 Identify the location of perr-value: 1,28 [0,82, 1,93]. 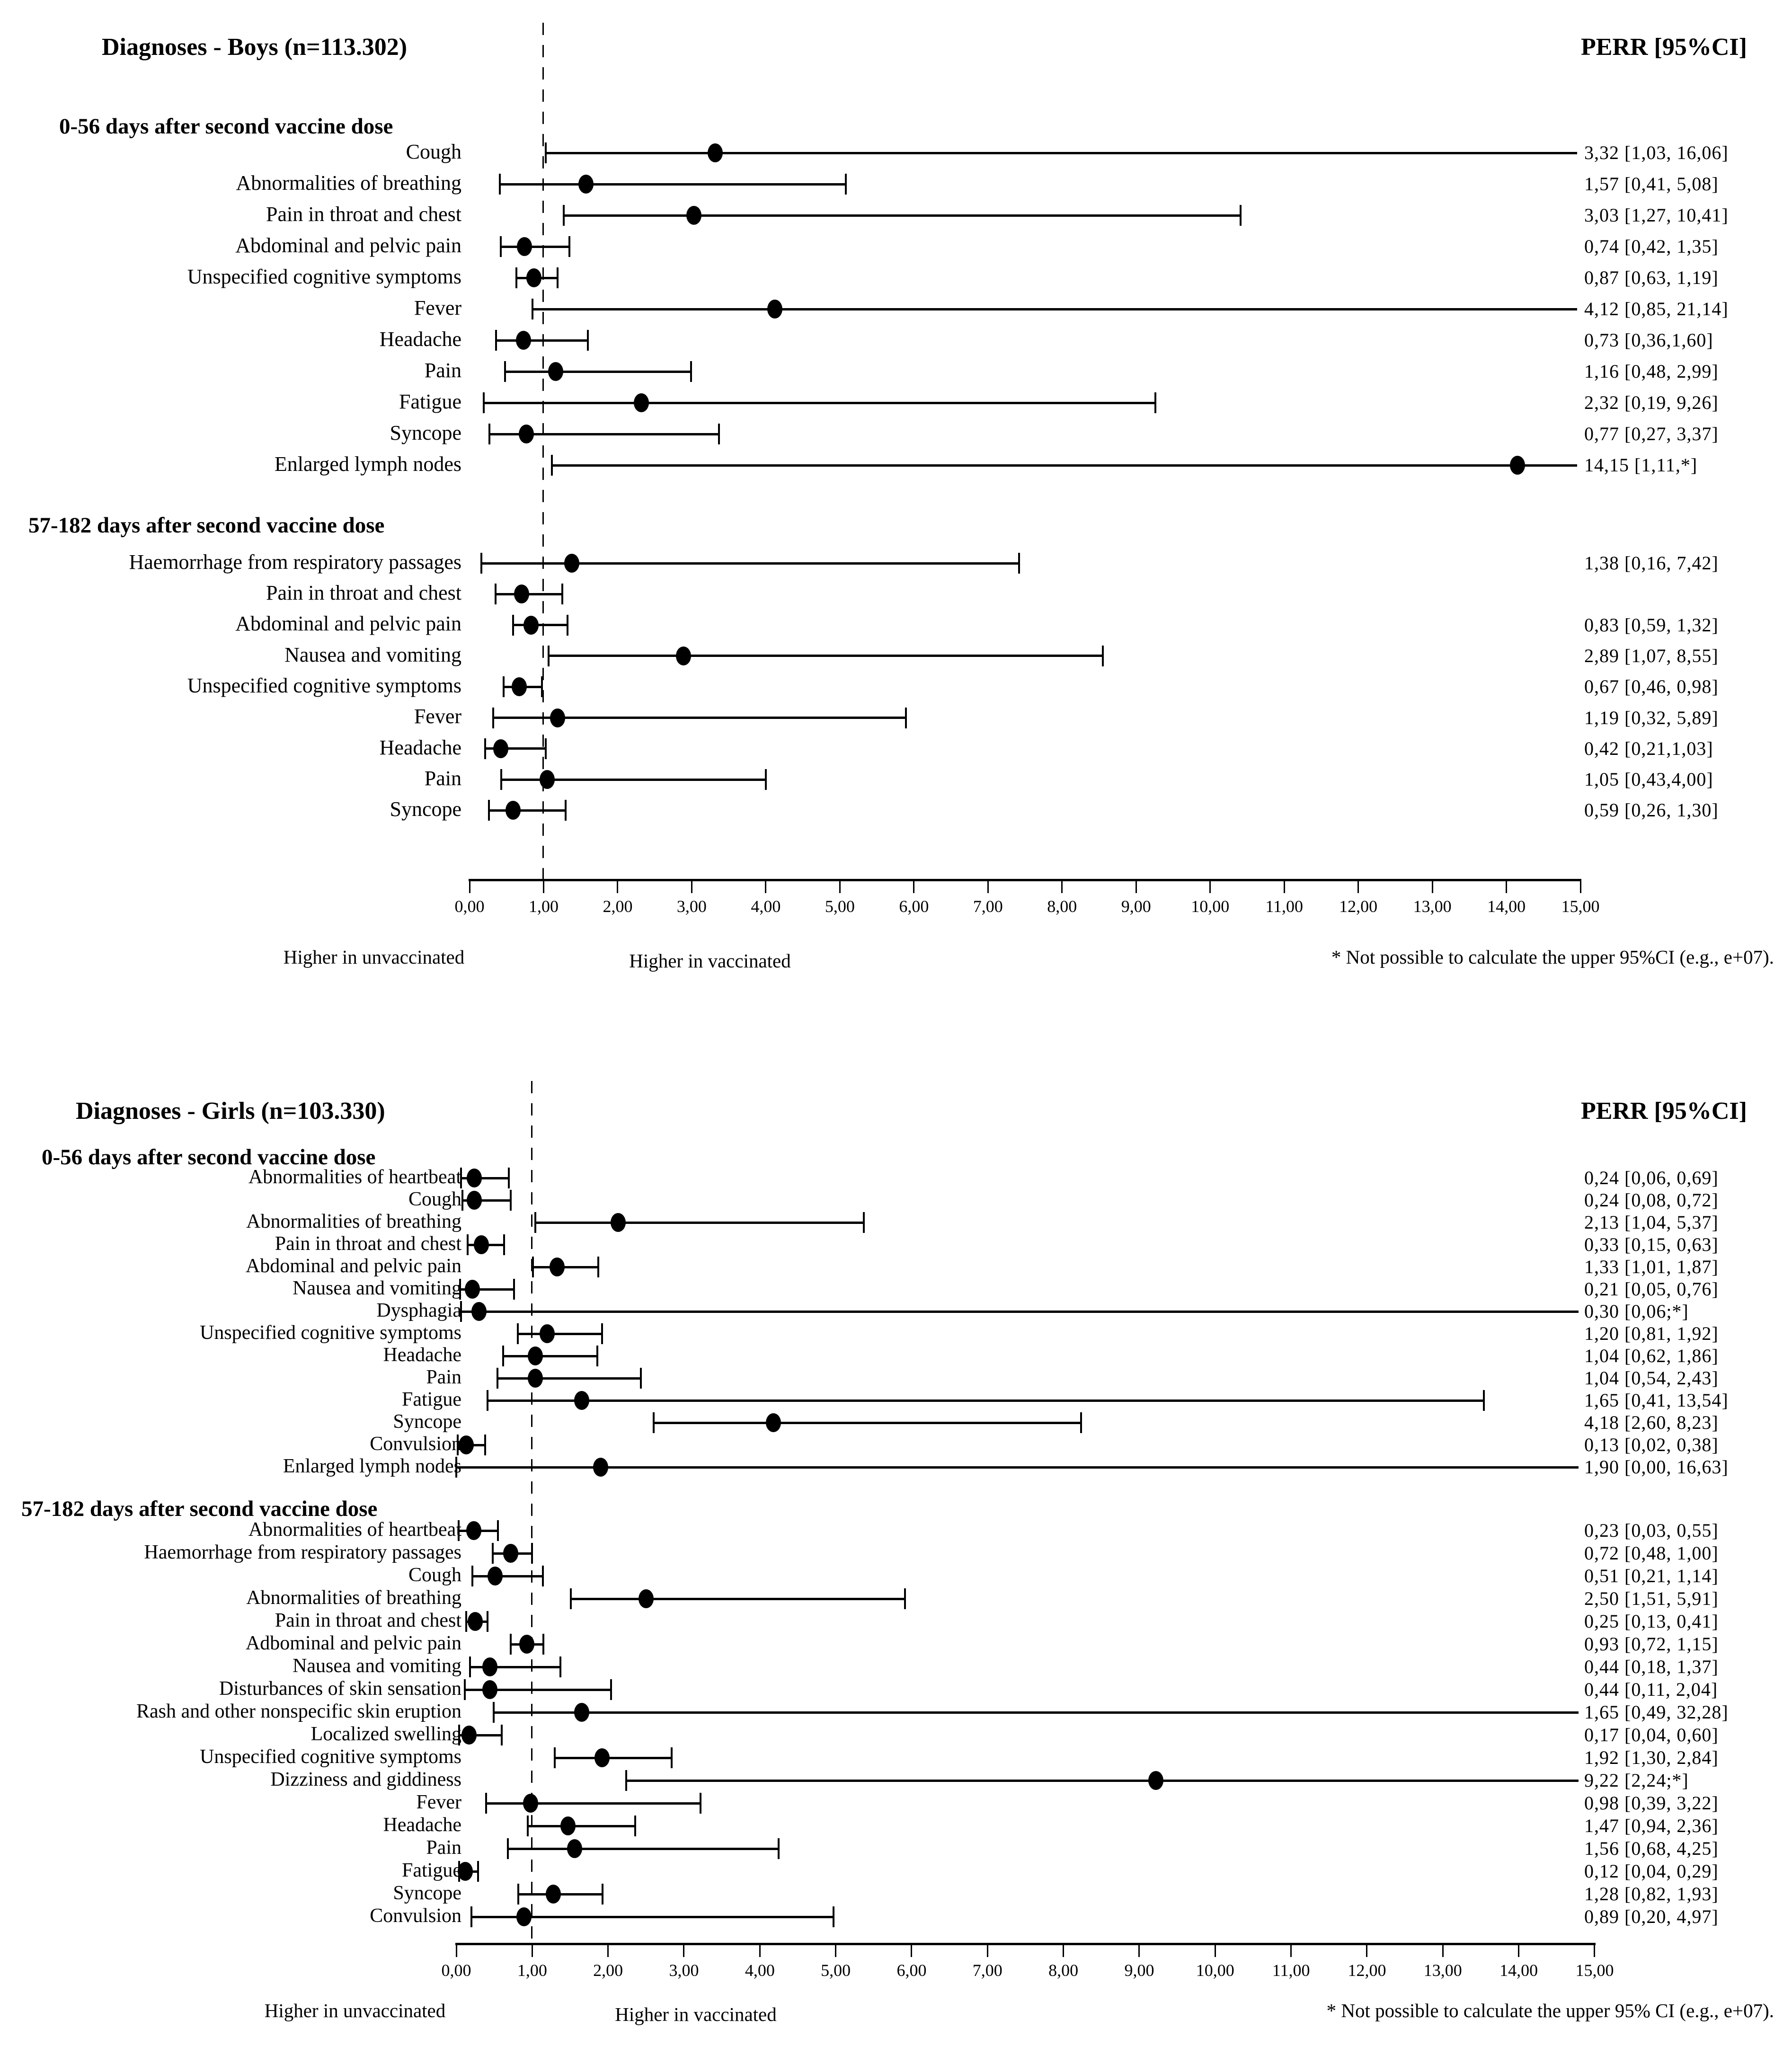
(1652, 1893).